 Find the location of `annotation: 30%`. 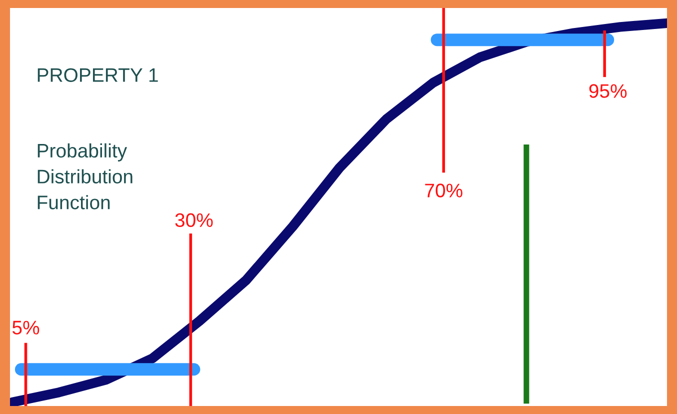

annotation: 30% is located at coordinates (194, 220).